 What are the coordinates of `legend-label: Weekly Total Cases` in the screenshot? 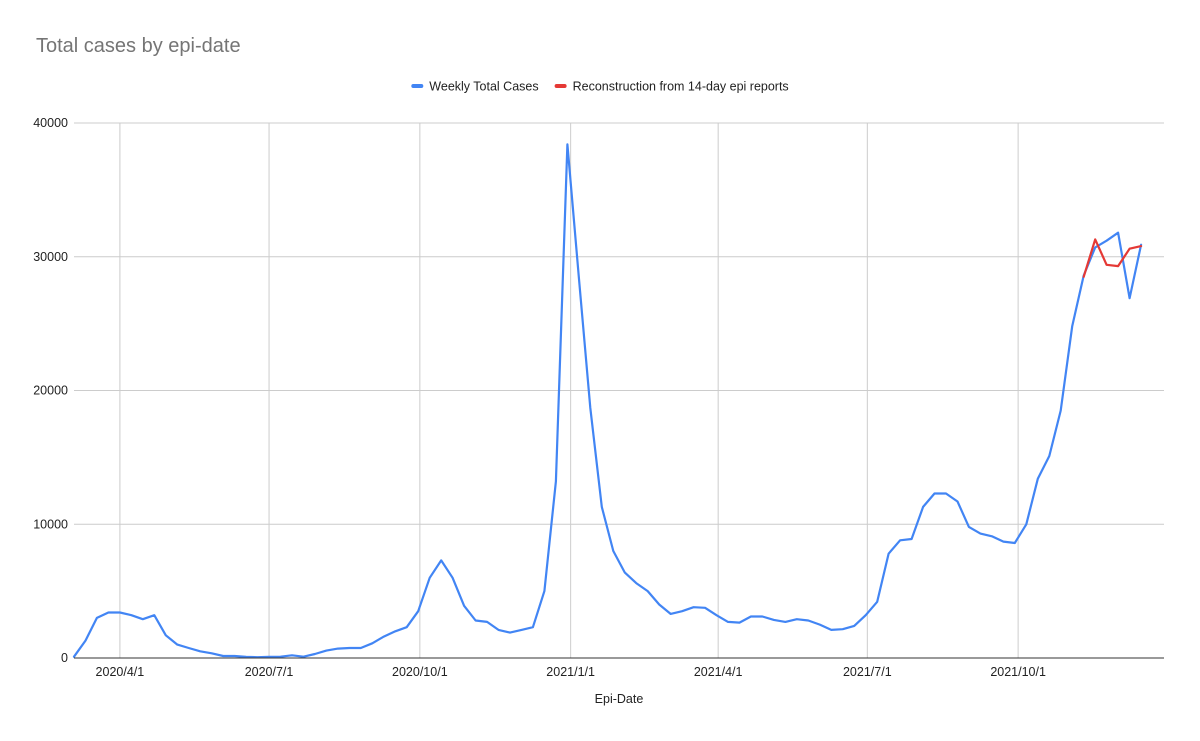 It's located at (483, 87).